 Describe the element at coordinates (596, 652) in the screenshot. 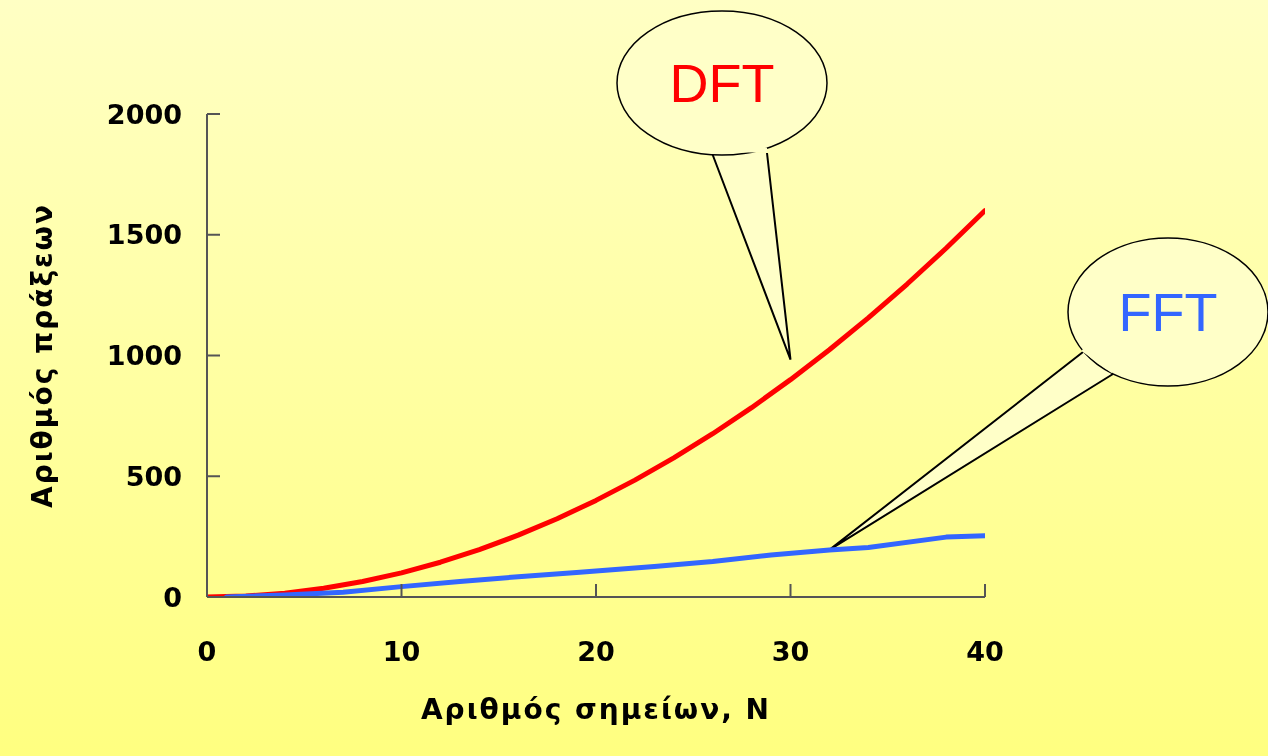

I see `x-tick-label: 20` at that location.